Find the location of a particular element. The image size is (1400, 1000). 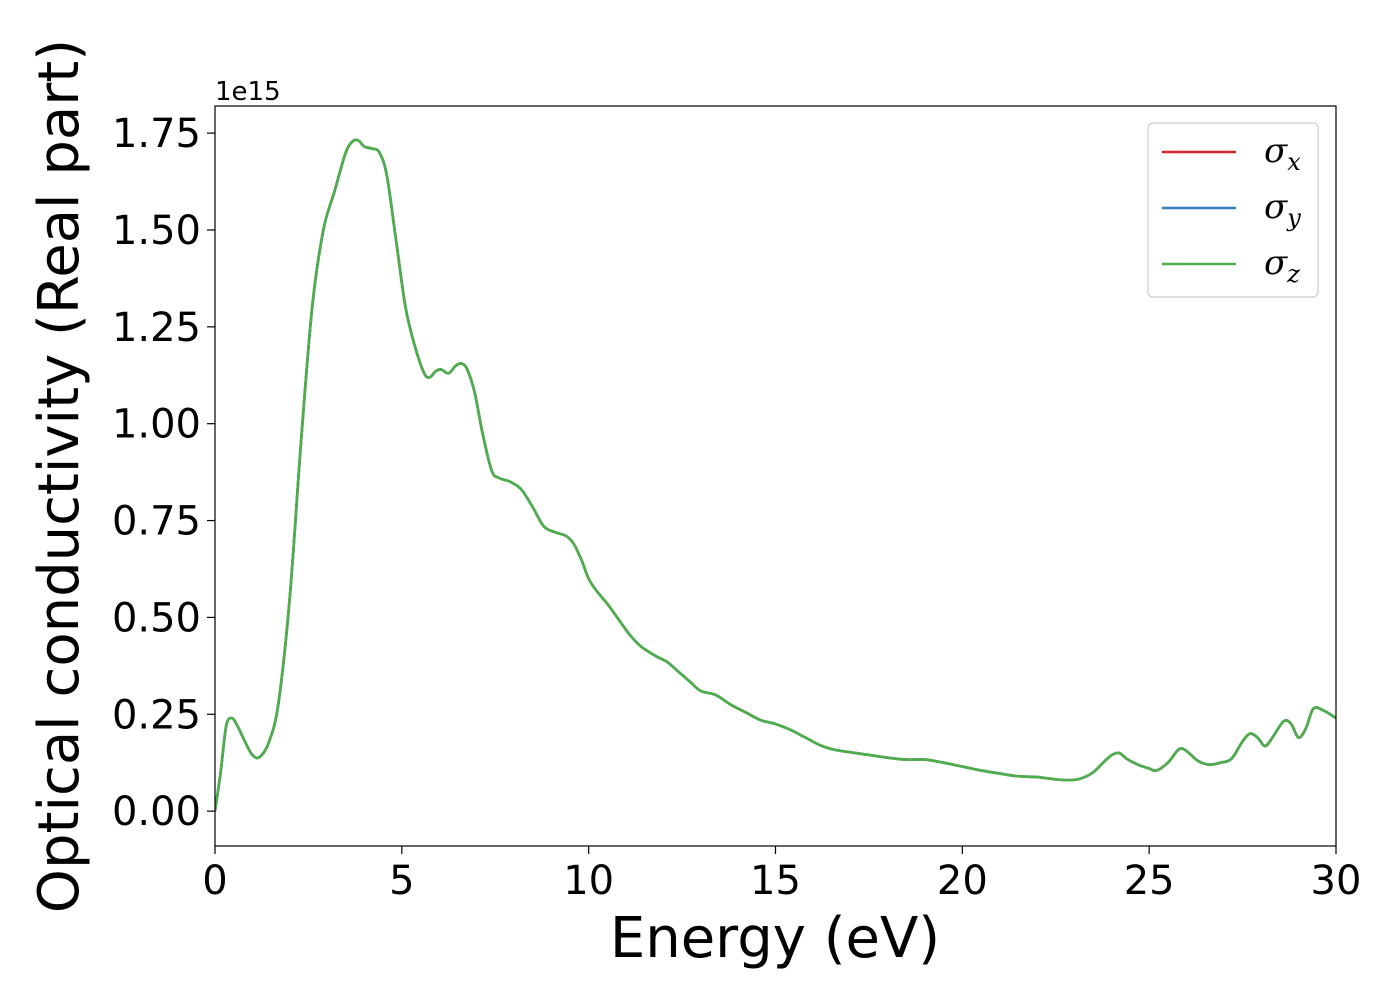

x-tick-label: 0 is located at coordinates (214, 881).